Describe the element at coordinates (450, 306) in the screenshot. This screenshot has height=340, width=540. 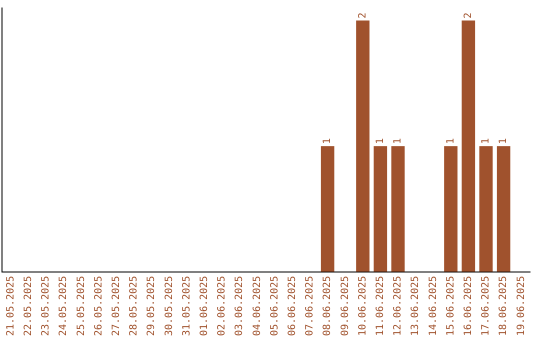
I see `x-tick-label: 15.06.2025` at that location.